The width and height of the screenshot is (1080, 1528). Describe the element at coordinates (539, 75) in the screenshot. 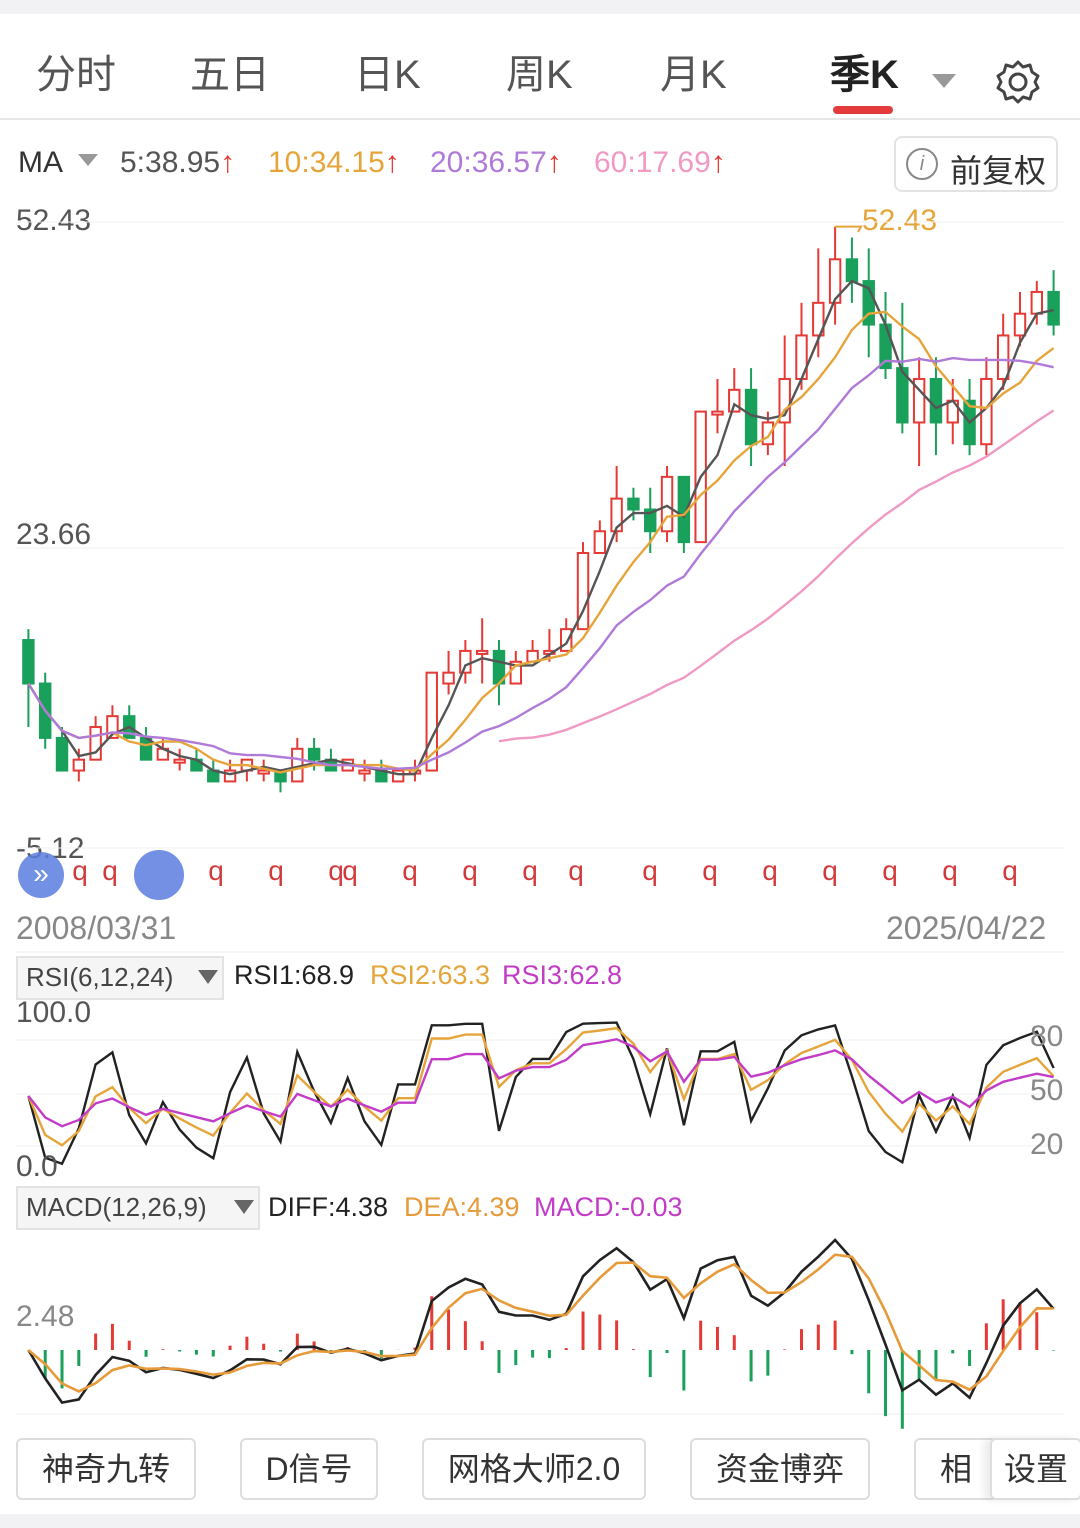

I see `tab-zhouk: 周K` at that location.